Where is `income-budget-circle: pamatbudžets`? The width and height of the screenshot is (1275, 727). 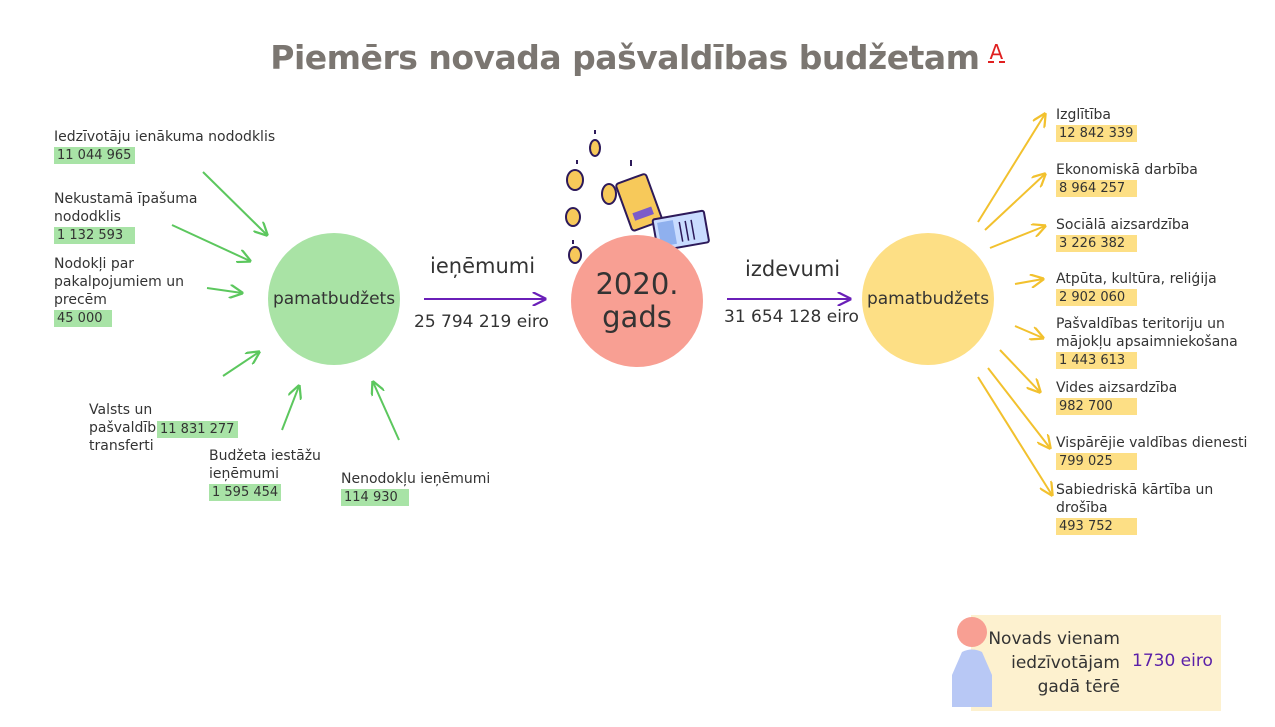
income-budget-circle: pamatbudžets is located at coordinates (334, 299).